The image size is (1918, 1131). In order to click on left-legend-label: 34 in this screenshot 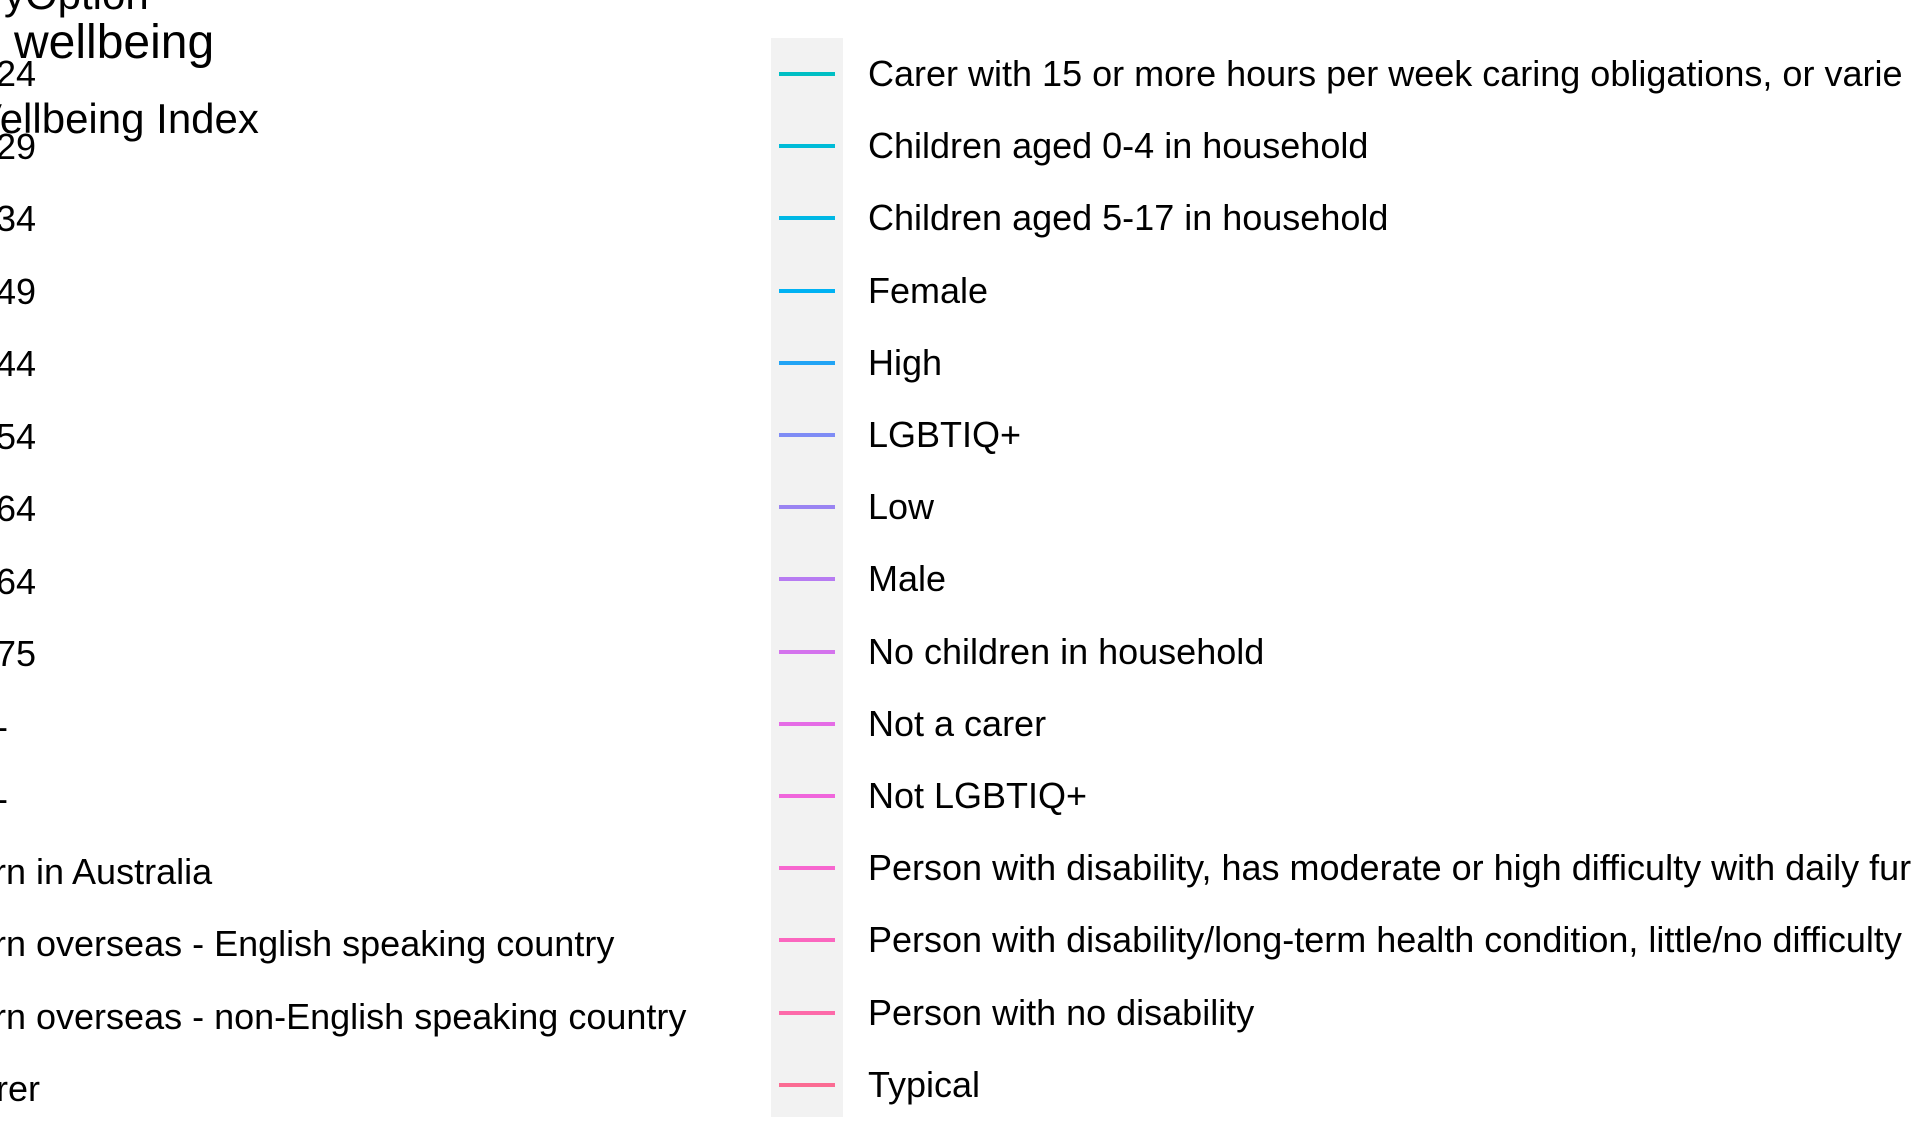, I will do `click(380, 219)`.